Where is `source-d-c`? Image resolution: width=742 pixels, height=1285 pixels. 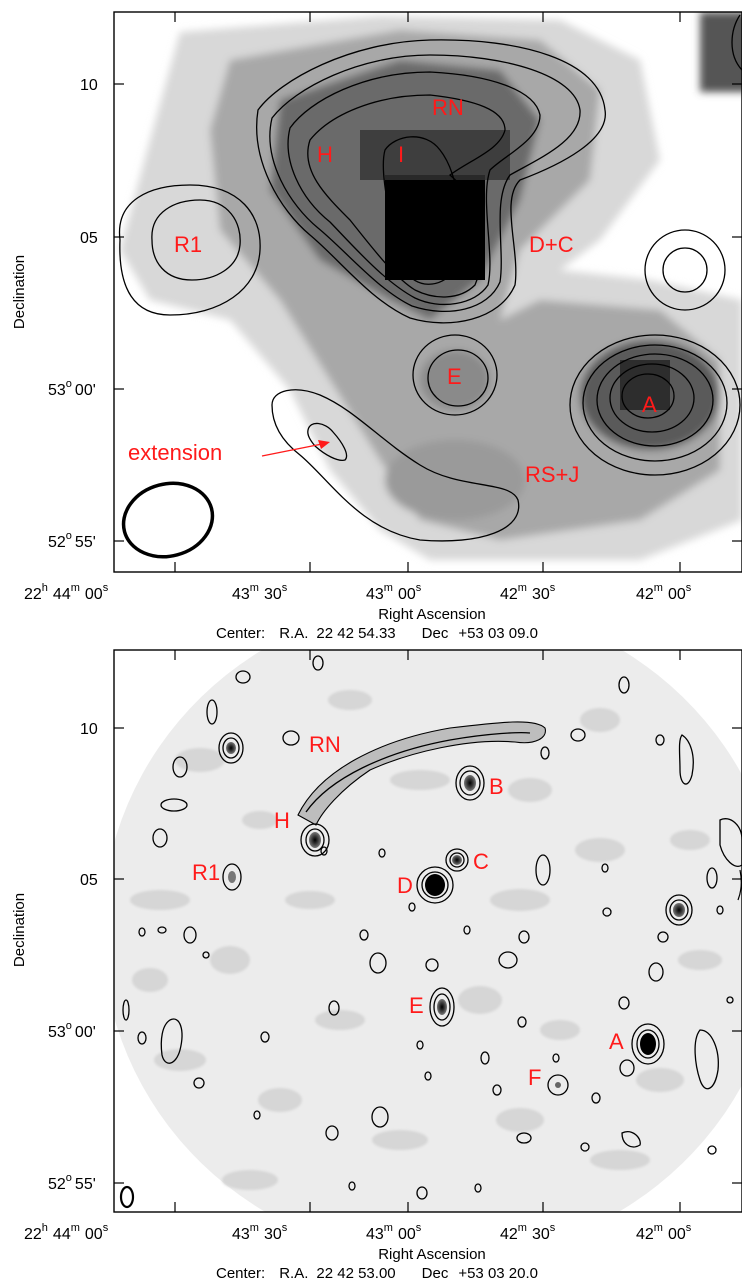
source-d-c is located at coordinates (442, 876).